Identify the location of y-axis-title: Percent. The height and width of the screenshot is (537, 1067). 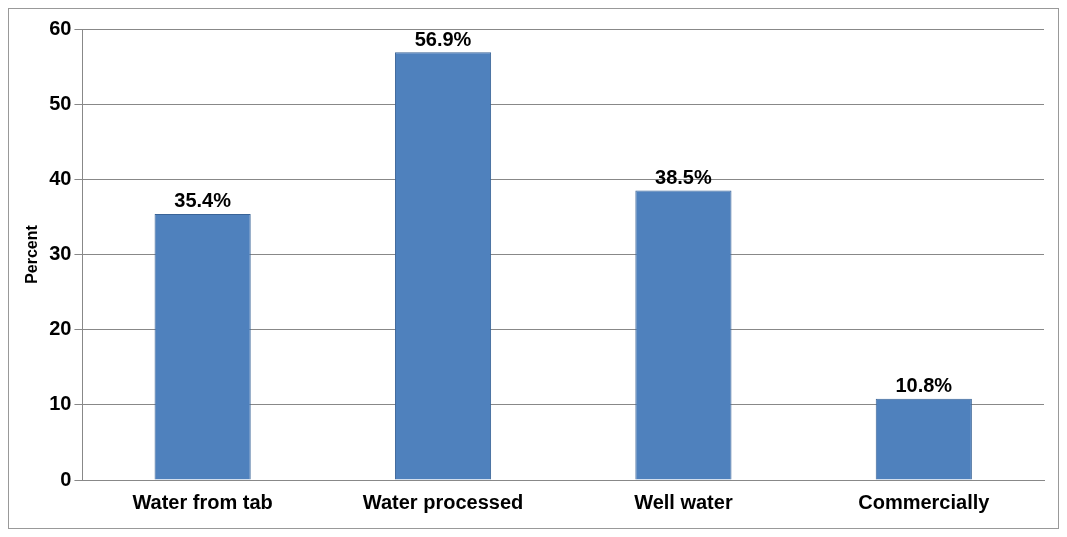
(32, 254).